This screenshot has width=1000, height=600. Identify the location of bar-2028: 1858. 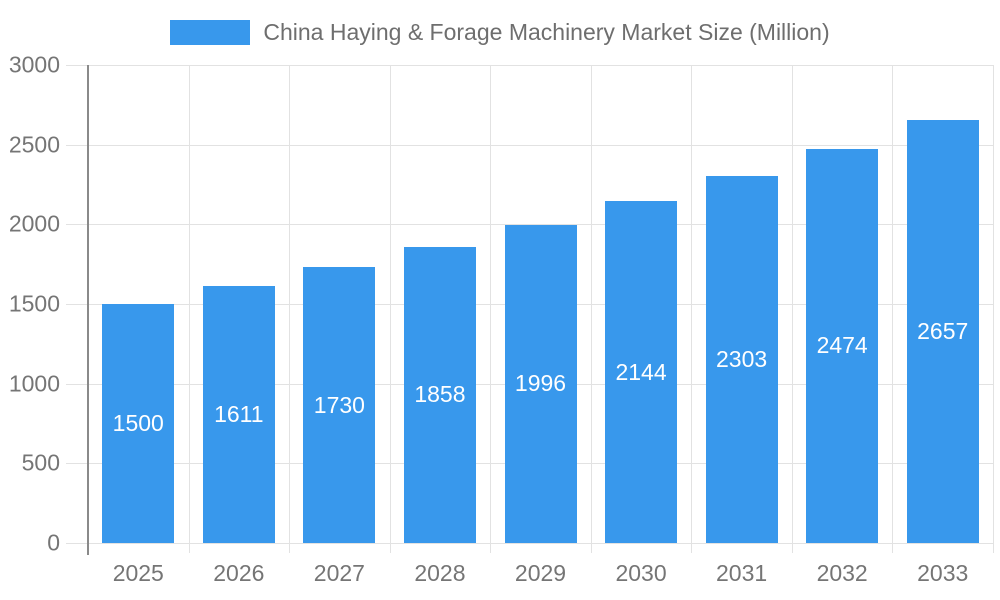
(439, 394).